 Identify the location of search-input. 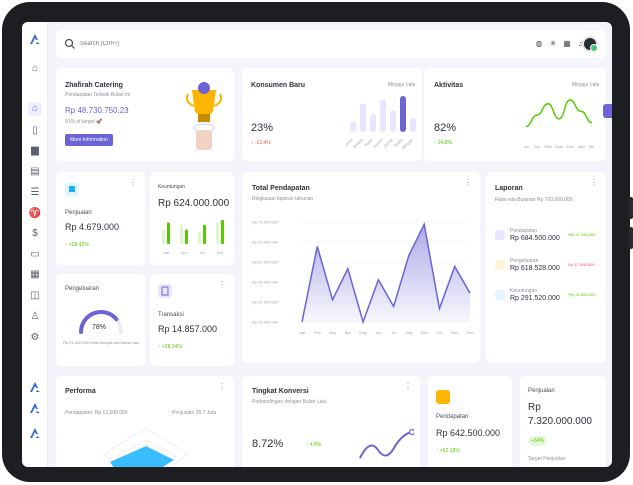
(170, 44).